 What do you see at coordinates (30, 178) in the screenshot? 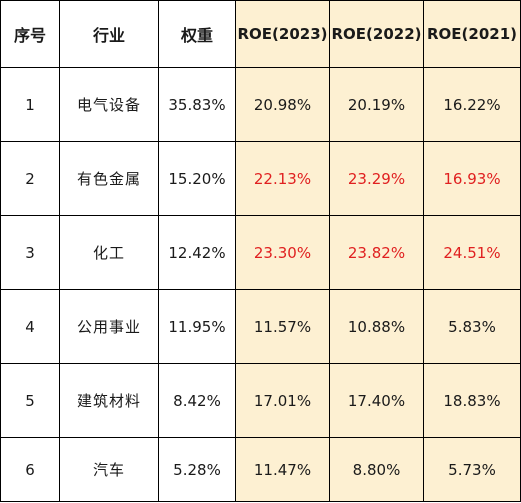
I see `cell-index: 2` at bounding box center [30, 178].